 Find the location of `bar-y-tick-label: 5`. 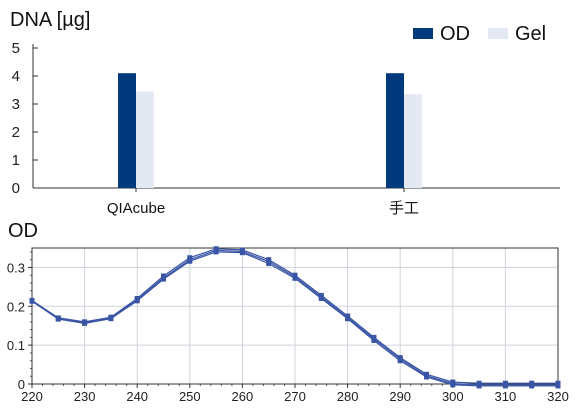

bar-y-tick-label: 5 is located at coordinates (16, 48).